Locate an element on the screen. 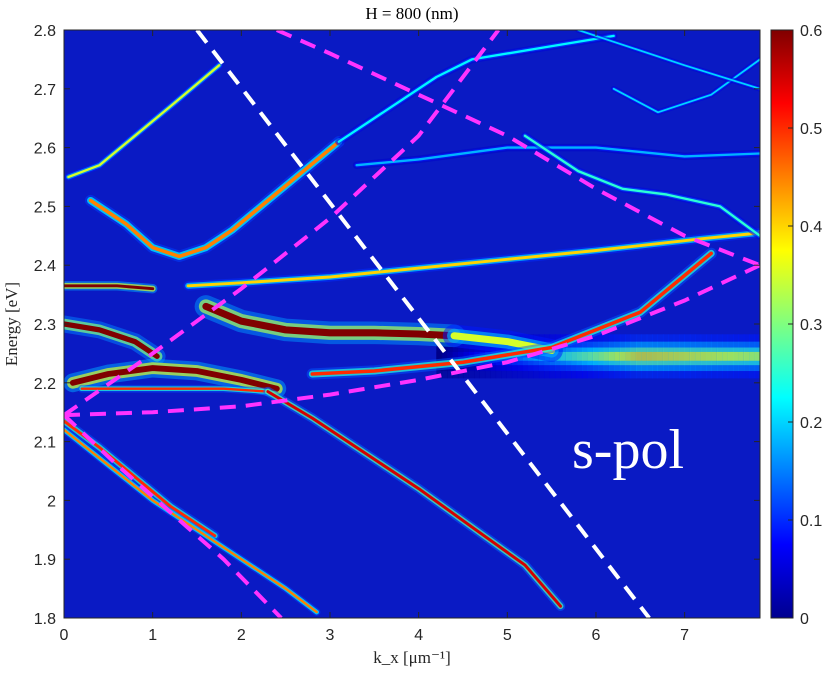 The height and width of the screenshot is (676, 830). band-lower-rising-band is located at coordinates (511, 313).